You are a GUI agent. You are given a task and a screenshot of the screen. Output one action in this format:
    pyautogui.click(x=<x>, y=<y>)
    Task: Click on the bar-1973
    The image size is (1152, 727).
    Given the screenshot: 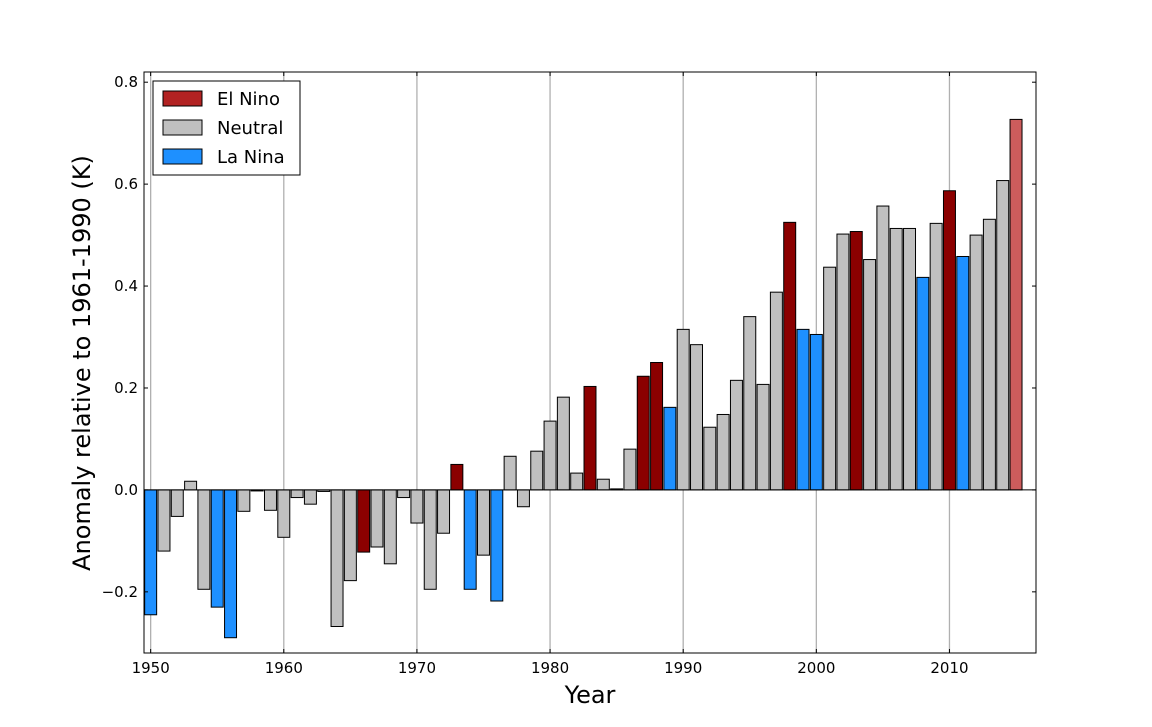 What is the action you would take?
    pyautogui.click(x=457, y=477)
    